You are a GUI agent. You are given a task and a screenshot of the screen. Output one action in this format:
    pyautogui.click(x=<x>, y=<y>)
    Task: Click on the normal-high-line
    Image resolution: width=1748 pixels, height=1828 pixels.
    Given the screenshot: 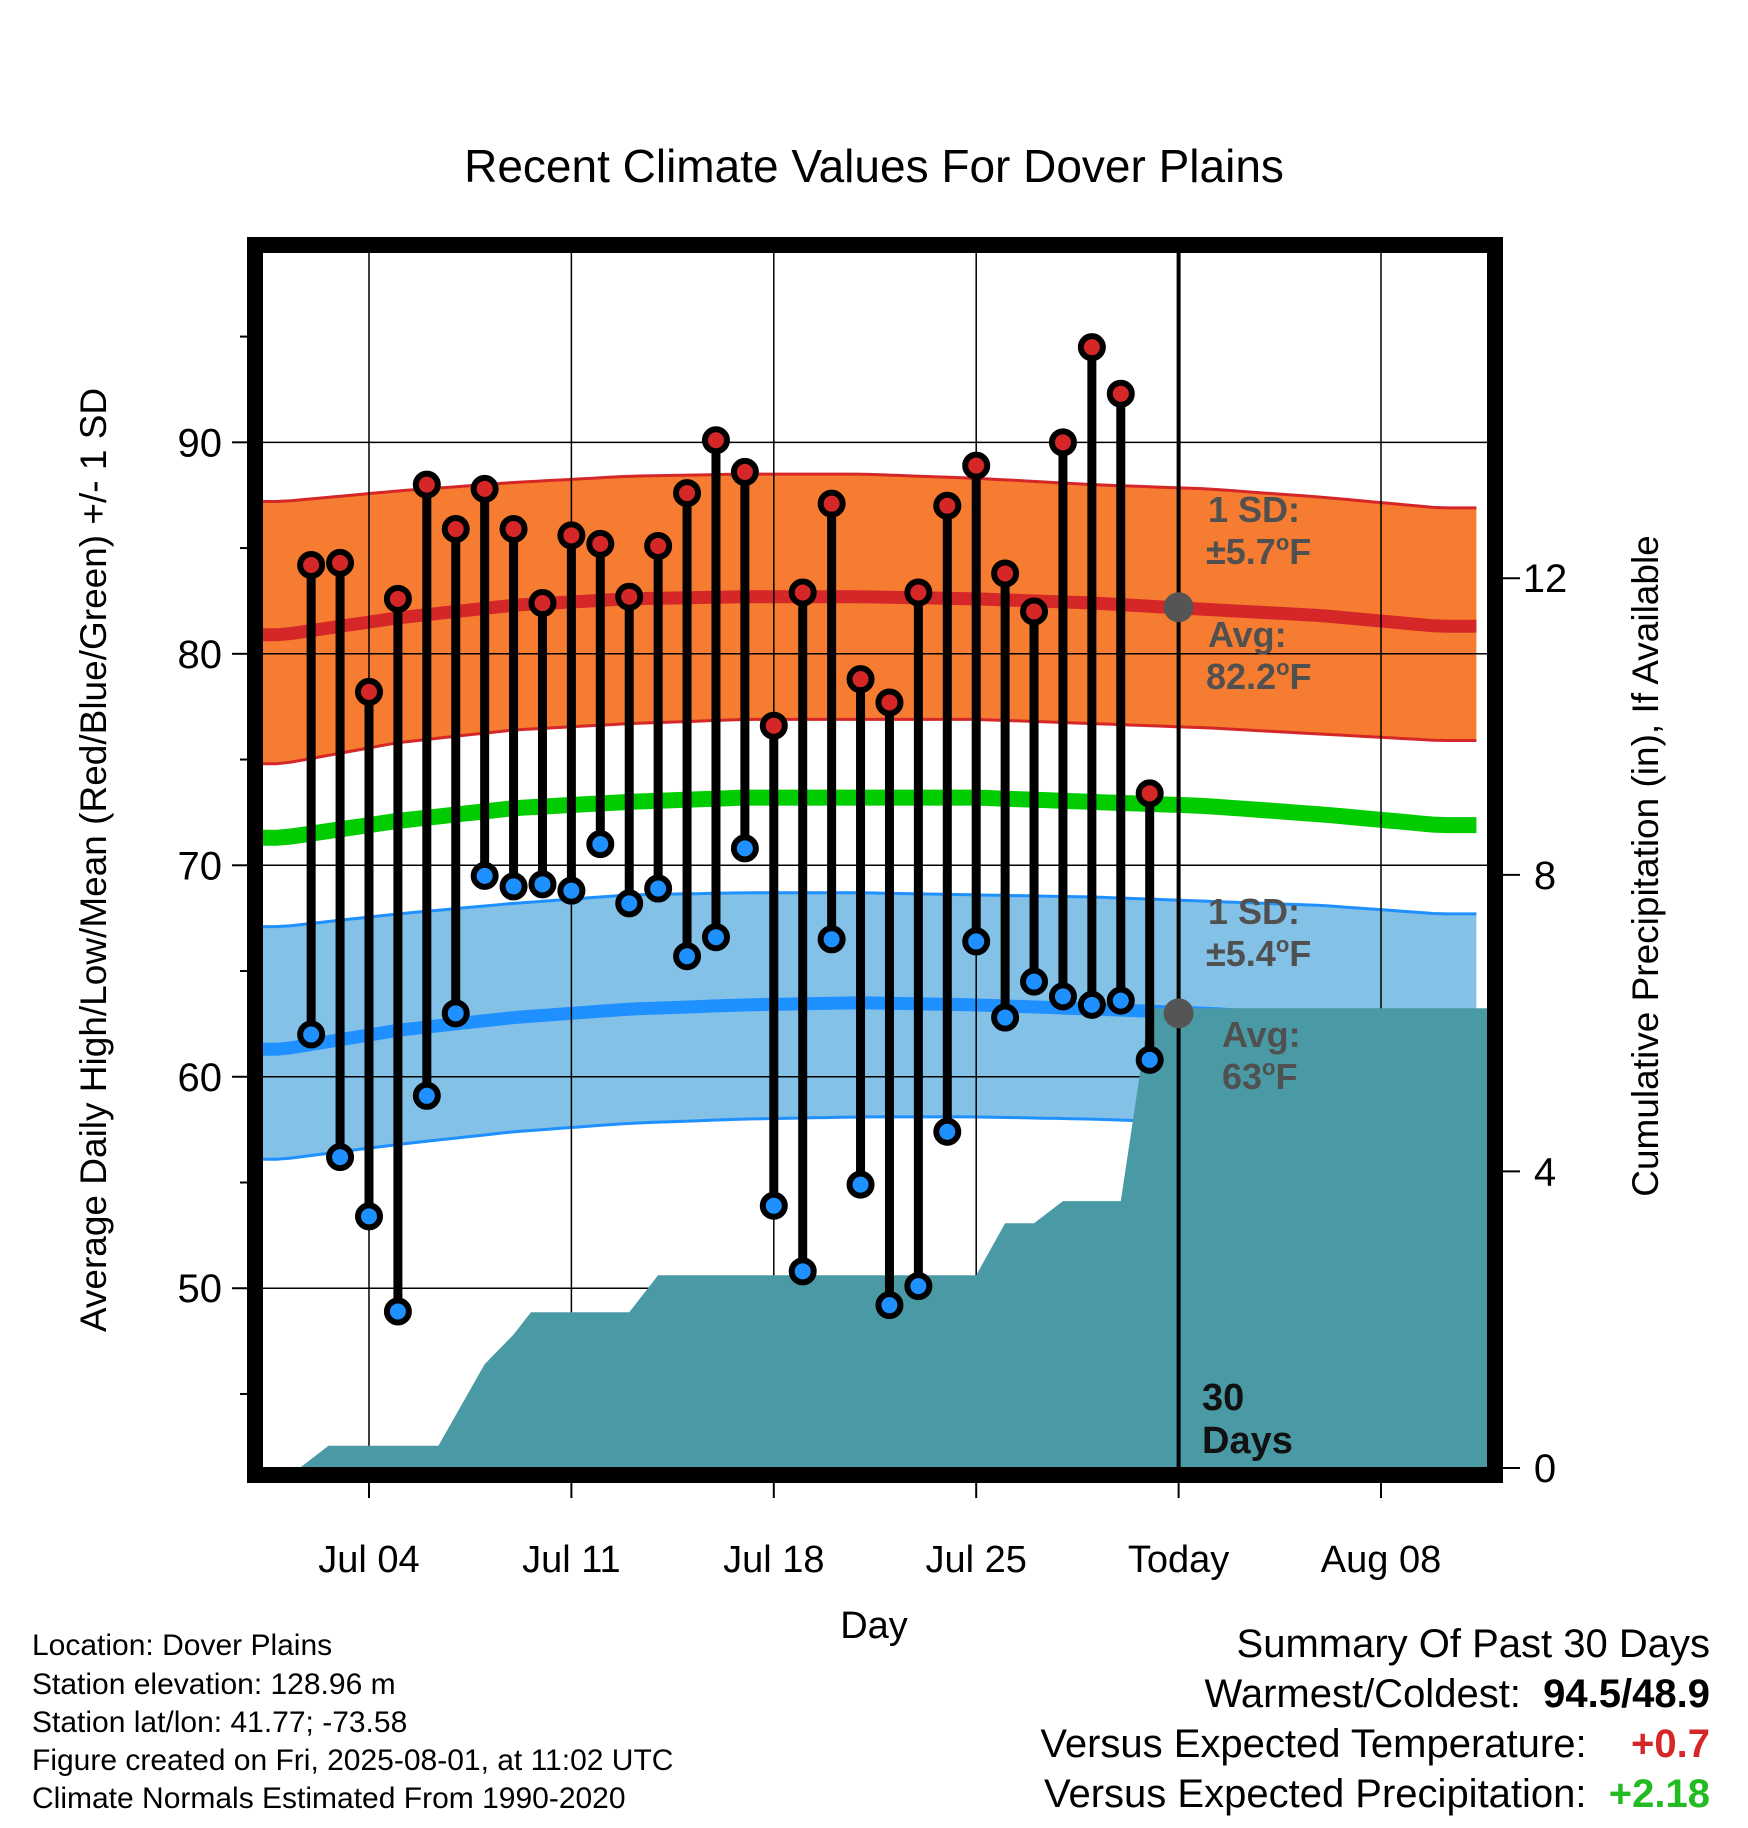 What is the action you would take?
    pyautogui.click(x=869, y=616)
    